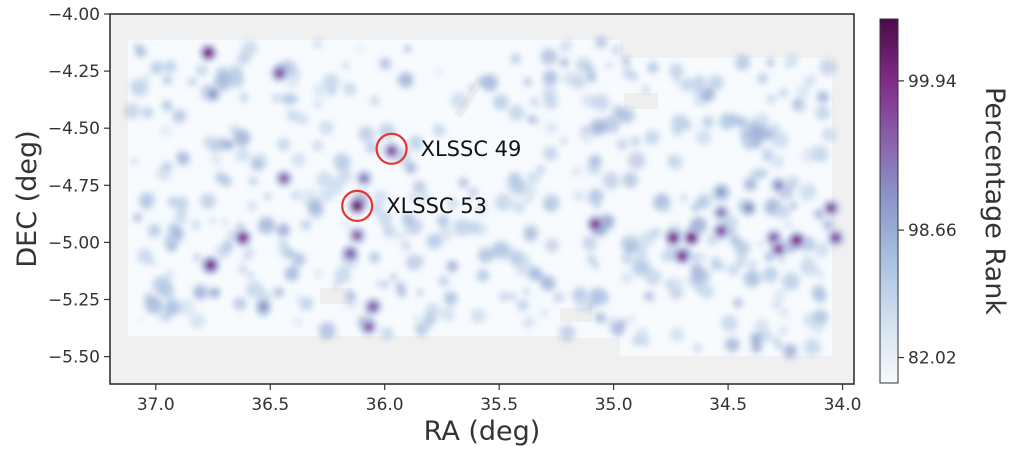 The image size is (1015, 453). Describe the element at coordinates (436, 206) in the screenshot. I see `cluster-label: XLSSC 53` at that location.